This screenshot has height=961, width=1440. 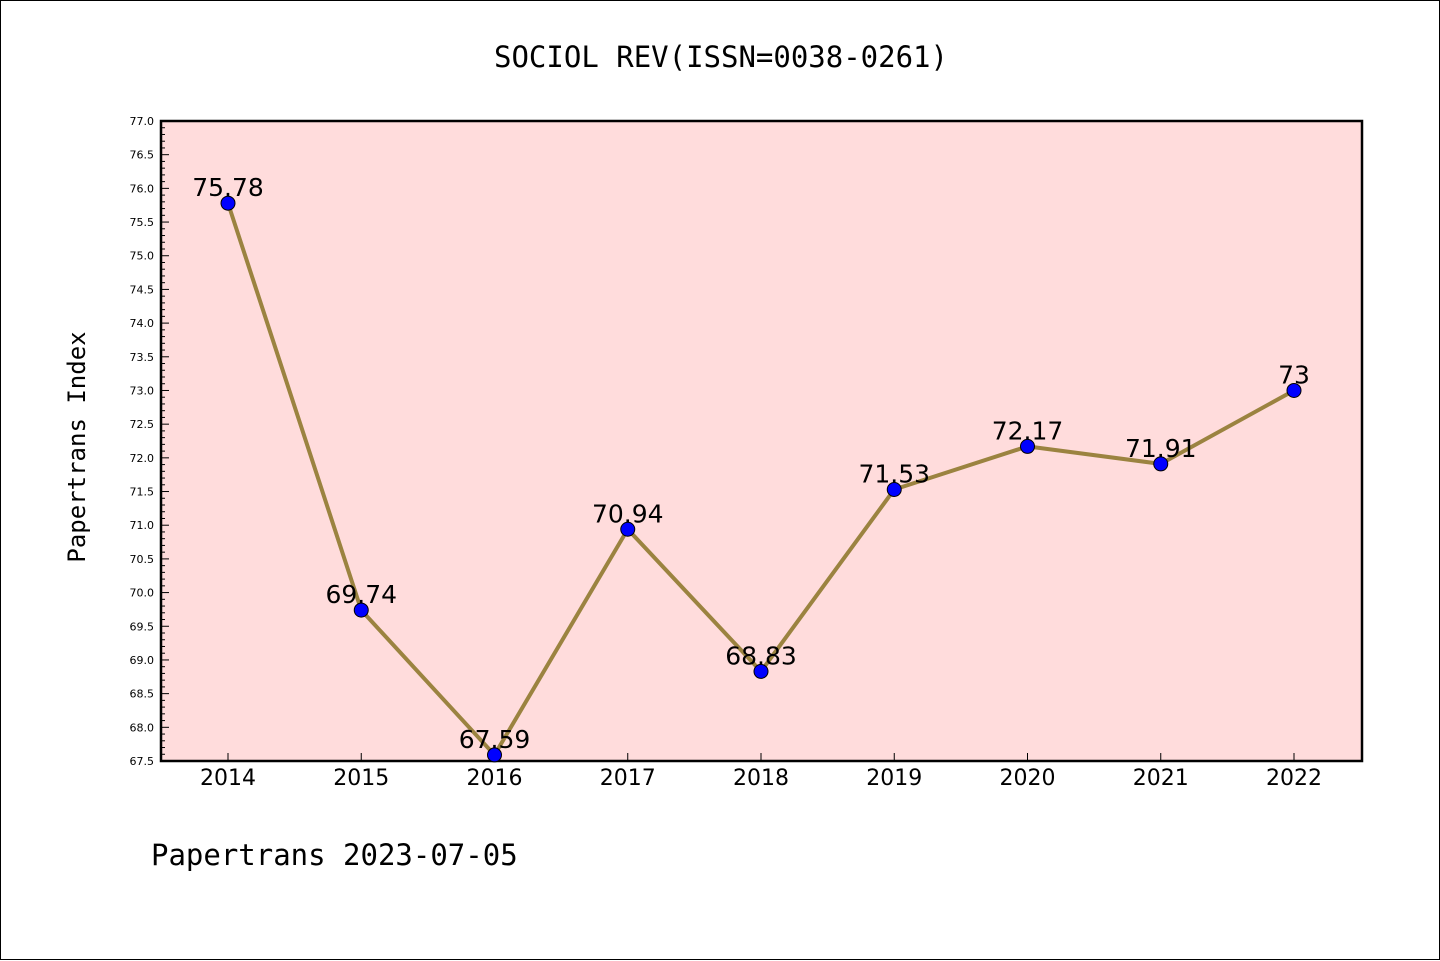 I want to click on y-tick-label: 70.0, so click(x=142, y=593).